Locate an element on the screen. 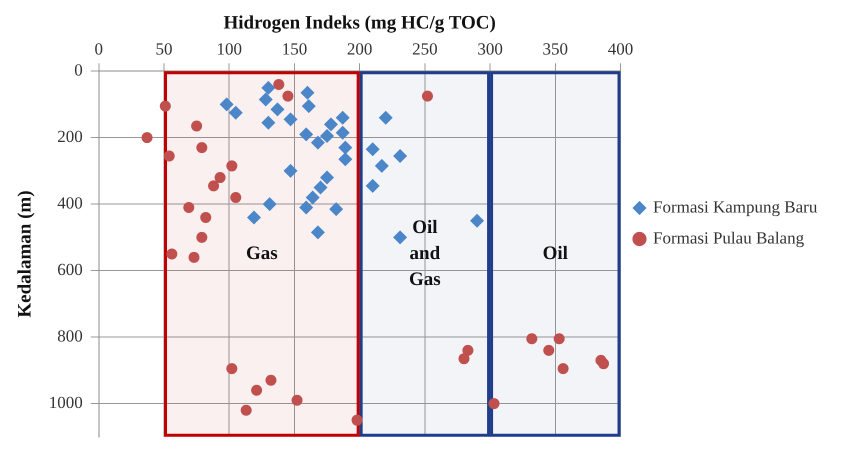  x-axis-title: Hidrogen Indeks (mg HC/g TOC) is located at coordinates (359, 23).